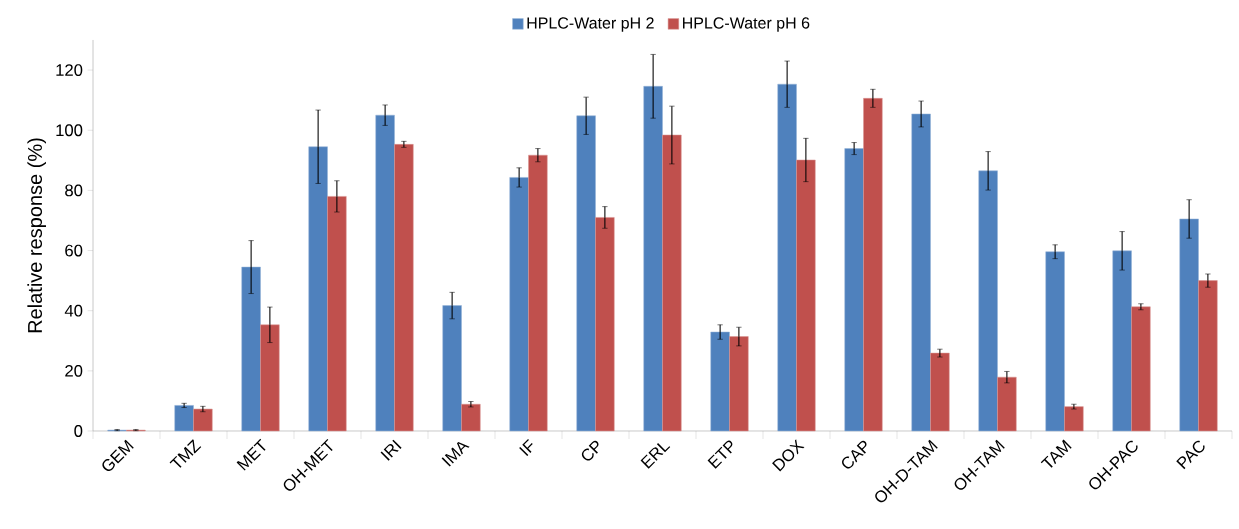 The width and height of the screenshot is (1239, 529). What do you see at coordinates (78, 431) in the screenshot?
I see `y-tick-label: 0` at bounding box center [78, 431].